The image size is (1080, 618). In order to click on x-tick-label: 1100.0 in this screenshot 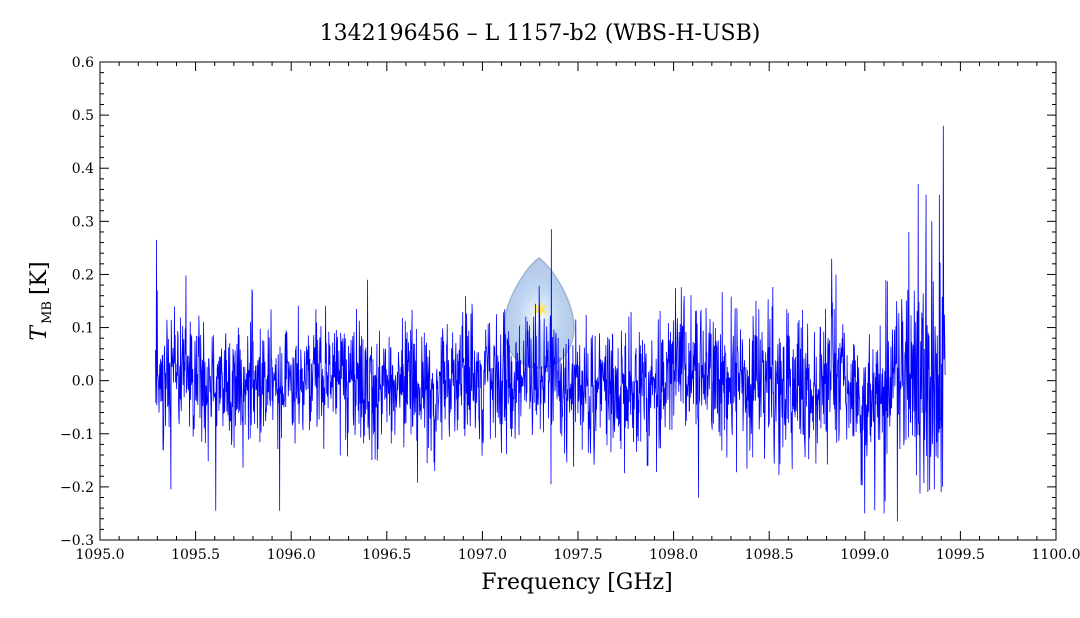, I will do `click(1056, 555)`.